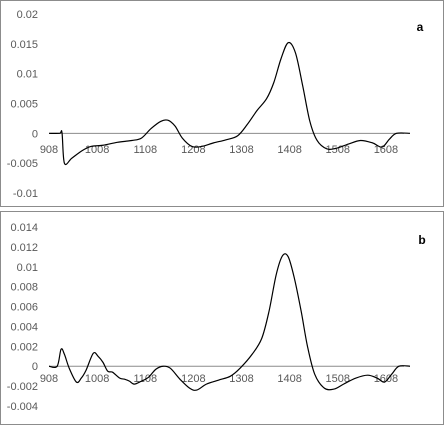  Describe the element at coordinates (145, 150) in the screenshot. I see `chart-a-x-tick-label: 1108` at that location.